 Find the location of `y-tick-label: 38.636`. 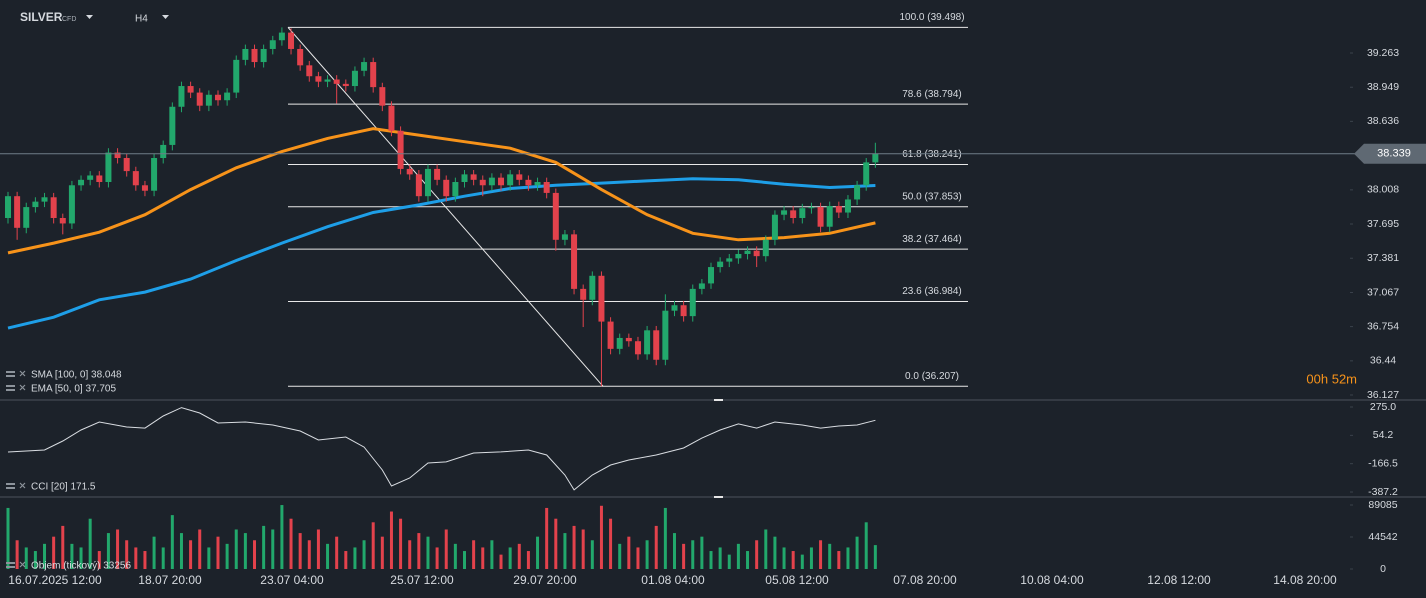

y-tick-label: 38.636 is located at coordinates (1383, 121).